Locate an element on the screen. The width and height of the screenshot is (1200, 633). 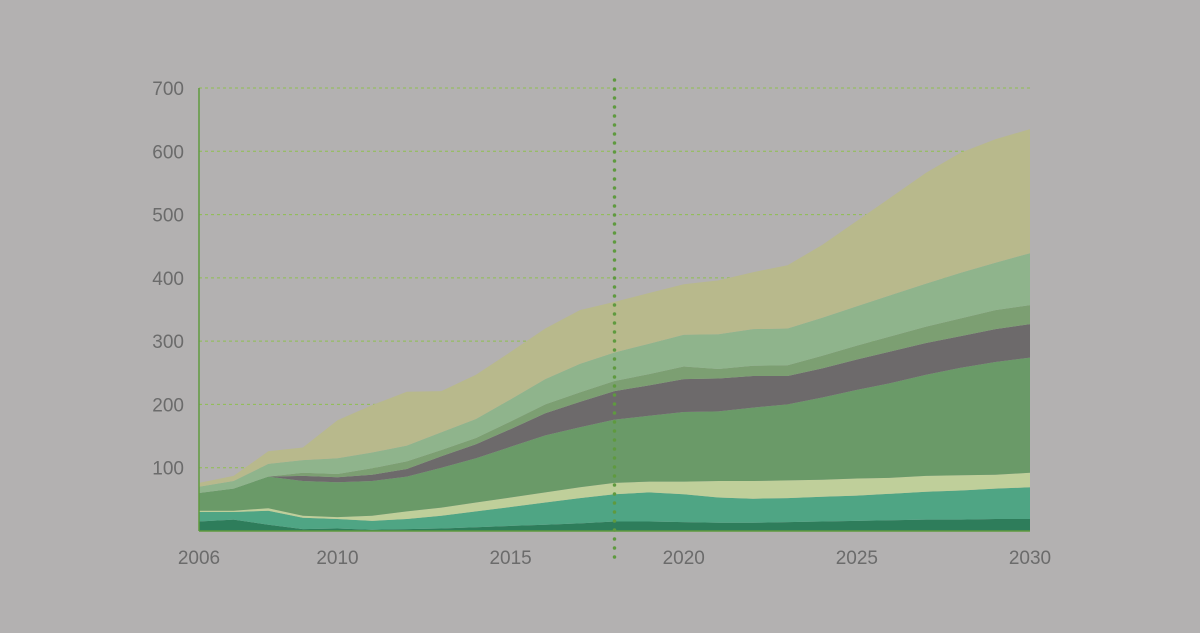
y-tick-label: 400 is located at coordinates (168, 279).